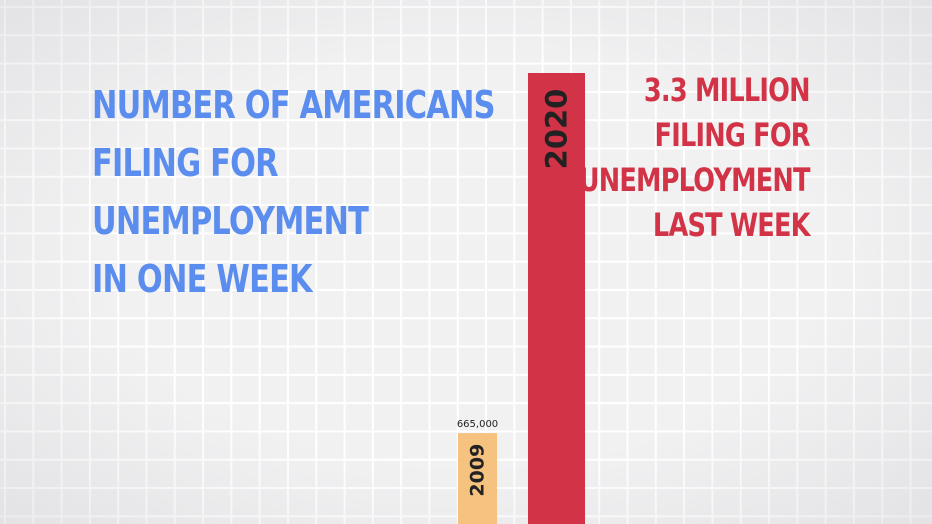 The width and height of the screenshot is (932, 524). Describe the element at coordinates (478, 470) in the screenshot. I see `bar-category-label-2009: 2009` at that location.